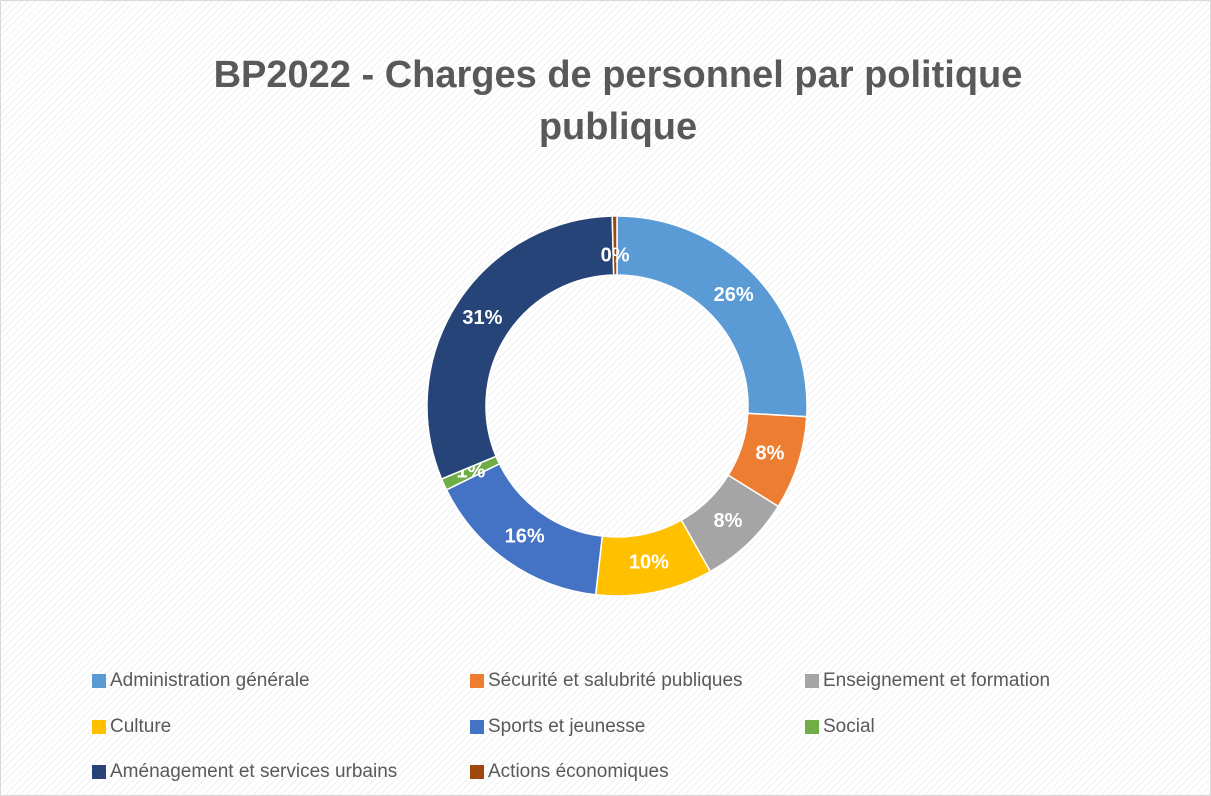 The width and height of the screenshot is (1211, 796). What do you see at coordinates (482, 318) in the screenshot?
I see `data-label: 31%` at bounding box center [482, 318].